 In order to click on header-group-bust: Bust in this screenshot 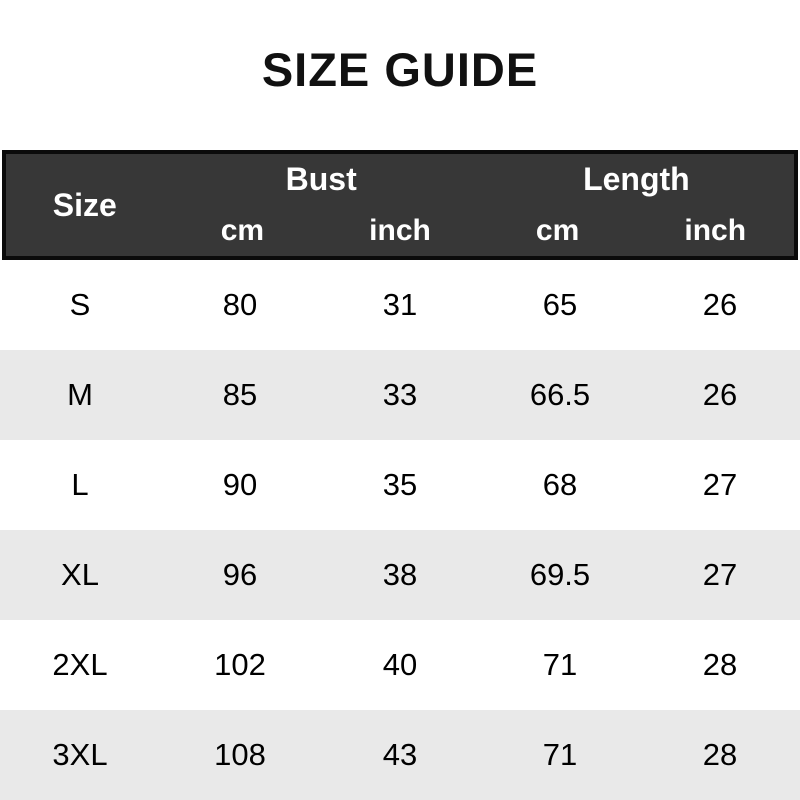, I will do `click(321, 179)`.